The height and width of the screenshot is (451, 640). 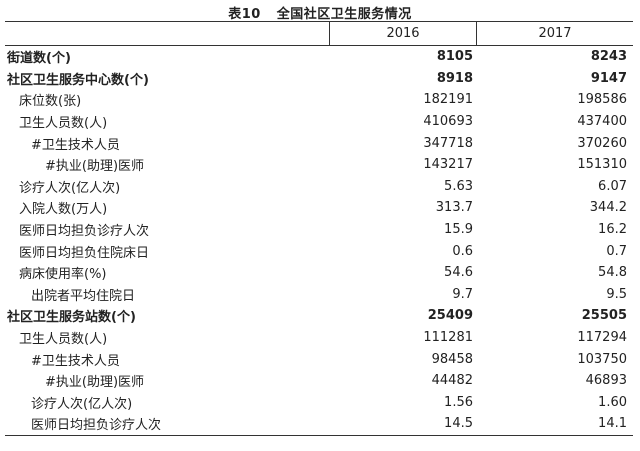 I want to click on table-row: #执业(助理)医师 143217 151310, so click(x=319, y=165).